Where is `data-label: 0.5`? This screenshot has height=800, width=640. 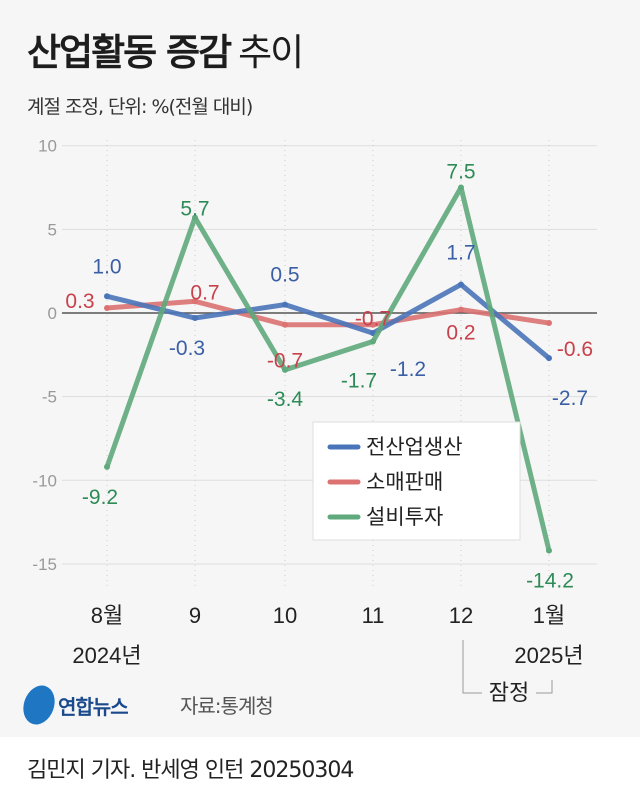 data-label: 0.5 is located at coordinates (284, 275).